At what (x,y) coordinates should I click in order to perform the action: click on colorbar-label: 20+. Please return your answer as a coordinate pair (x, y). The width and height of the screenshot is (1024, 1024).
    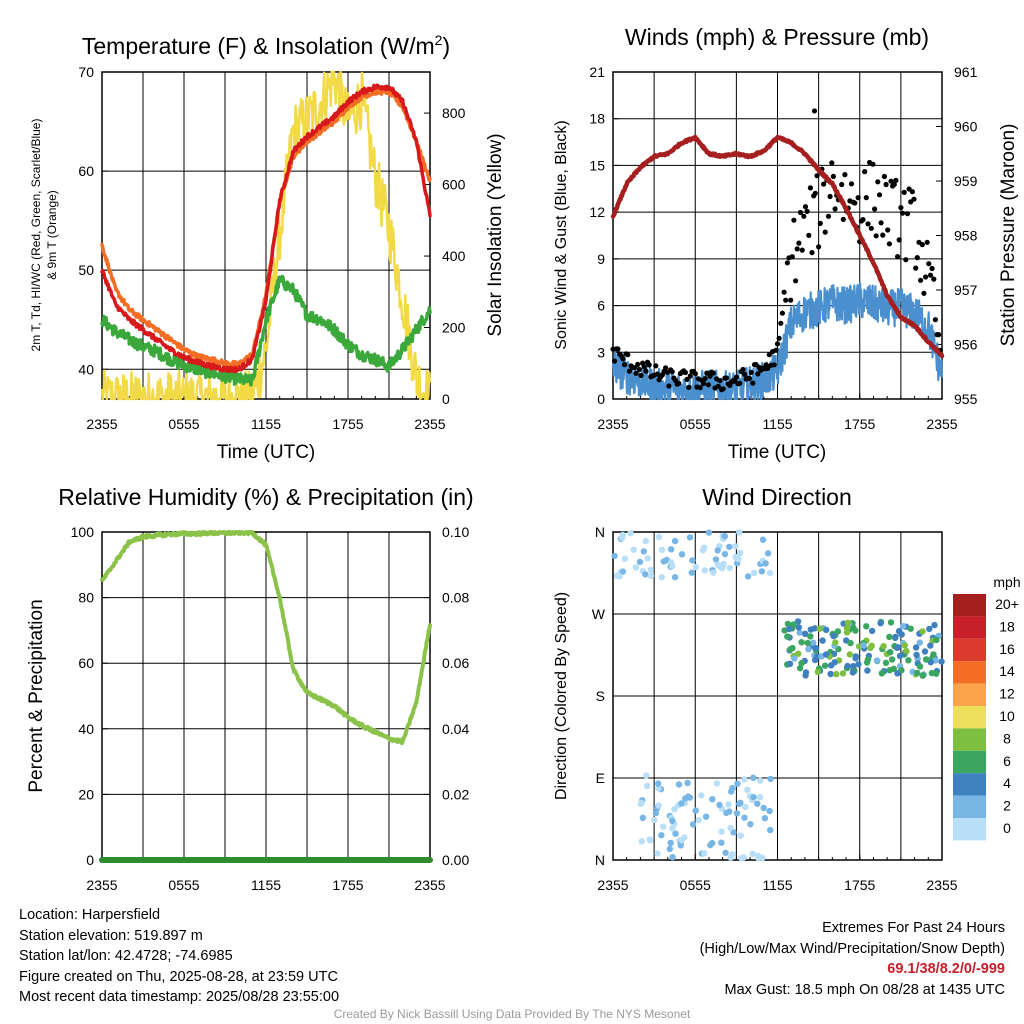
    Looking at the image, I should click on (1007, 604).